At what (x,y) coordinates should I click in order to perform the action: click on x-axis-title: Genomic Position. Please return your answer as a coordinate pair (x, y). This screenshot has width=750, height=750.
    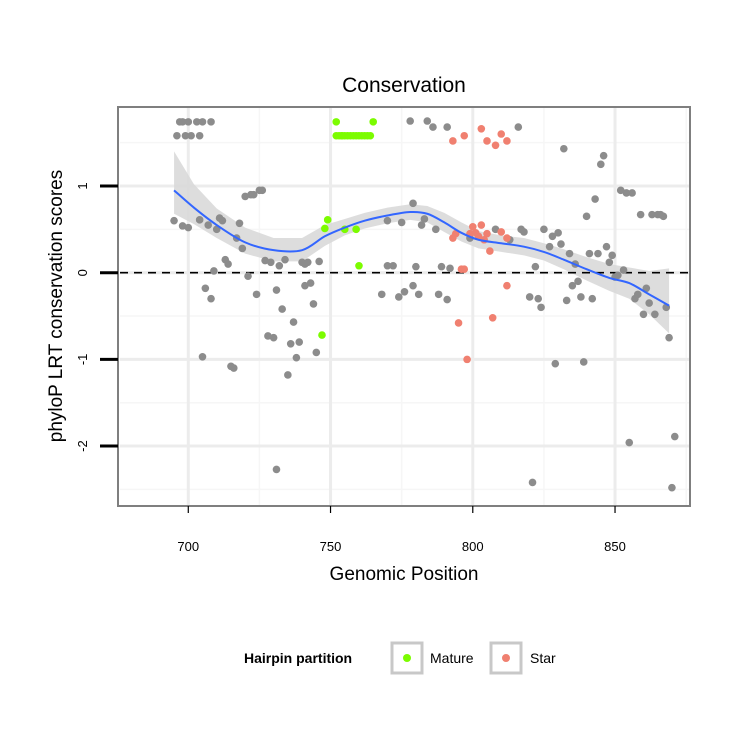
    Looking at the image, I should click on (404, 574).